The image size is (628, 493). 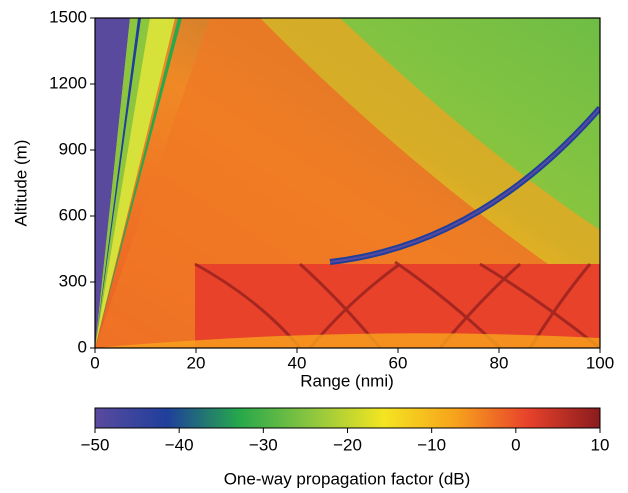 What do you see at coordinates (263, 444) in the screenshot?
I see `colorbar-tick-label: −30` at bounding box center [263, 444].